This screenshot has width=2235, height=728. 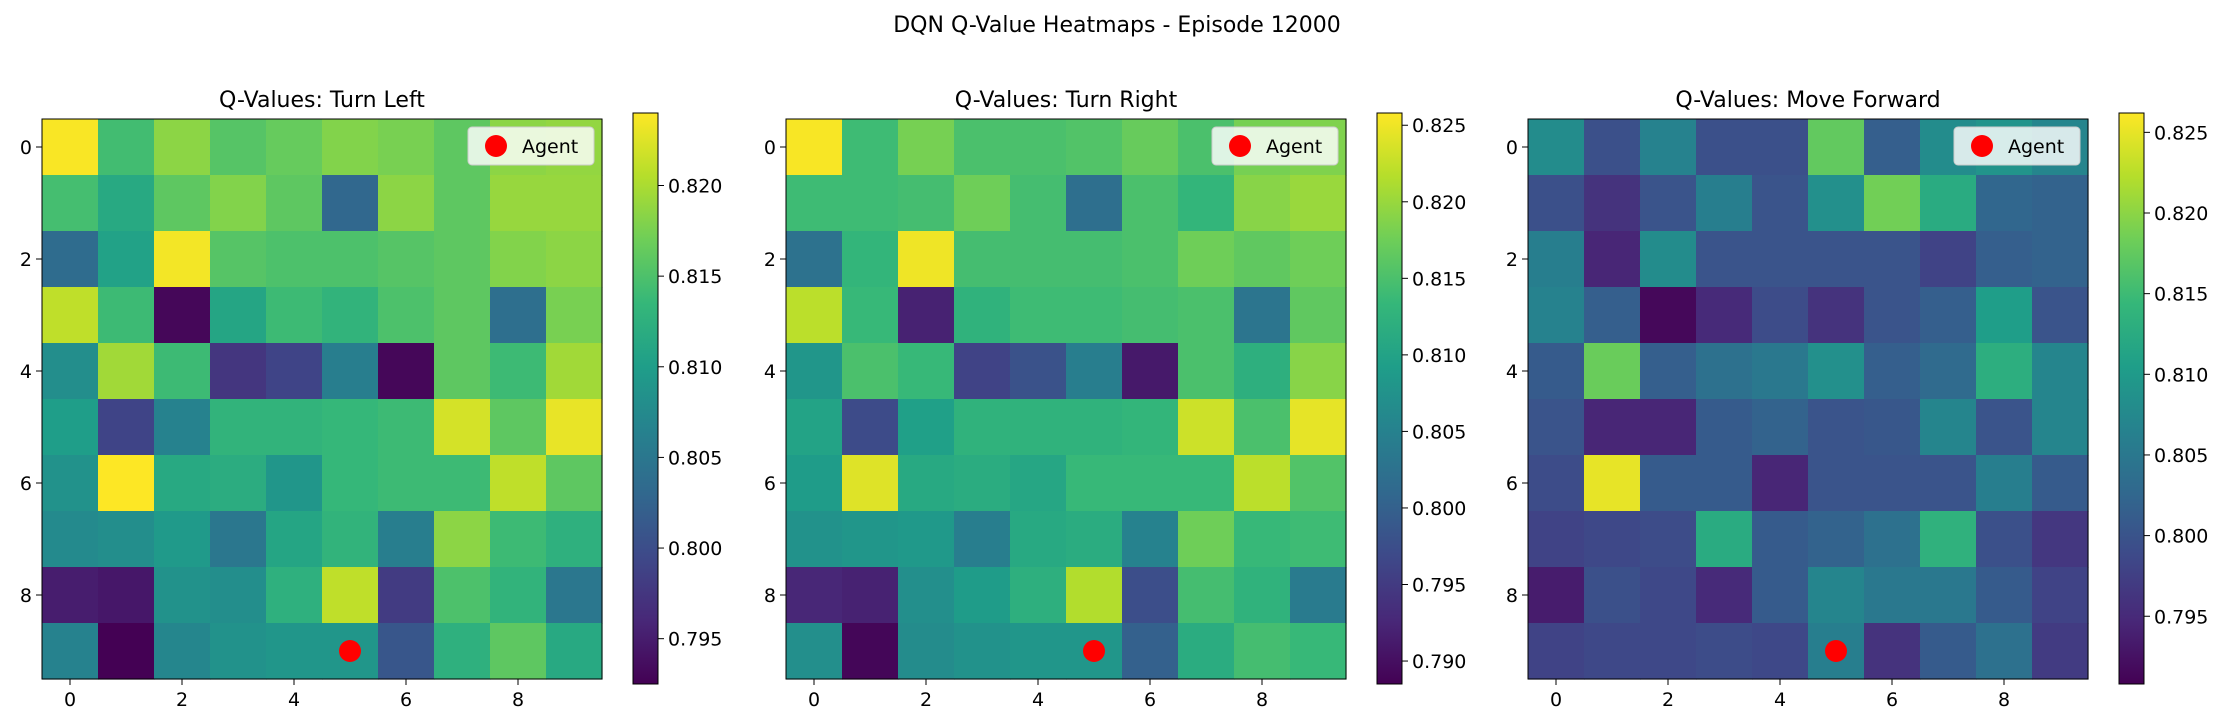 I want to click on legend-label: Agent, so click(x=2036, y=147).